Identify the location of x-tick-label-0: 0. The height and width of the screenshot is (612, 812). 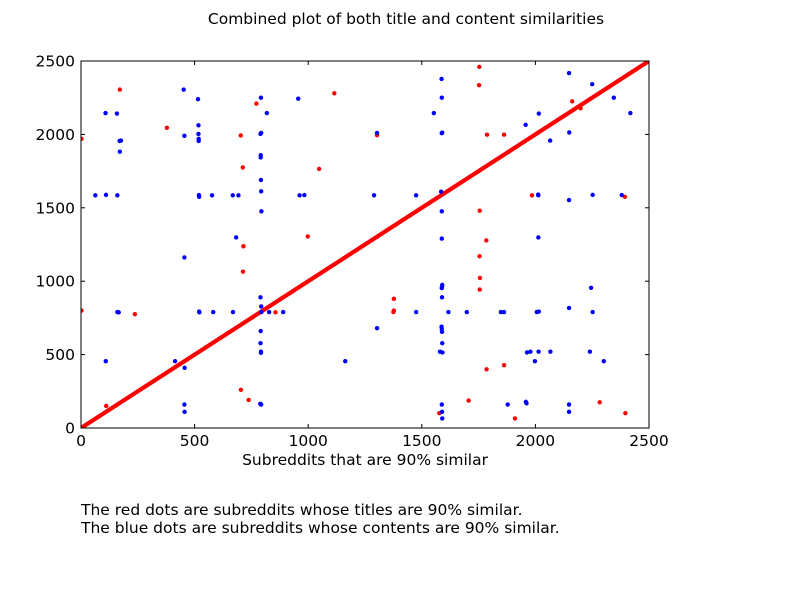
(81, 441).